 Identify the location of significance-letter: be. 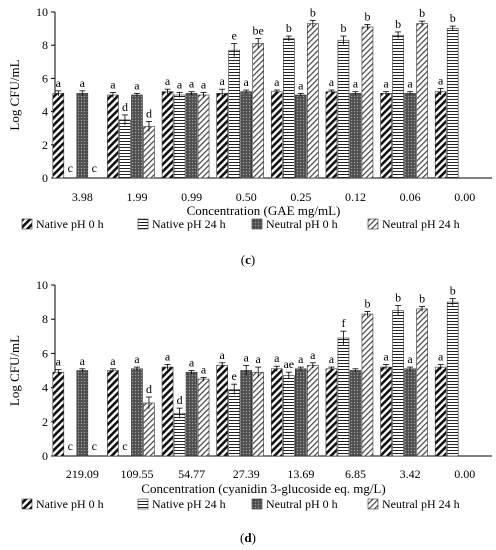
(258, 31).